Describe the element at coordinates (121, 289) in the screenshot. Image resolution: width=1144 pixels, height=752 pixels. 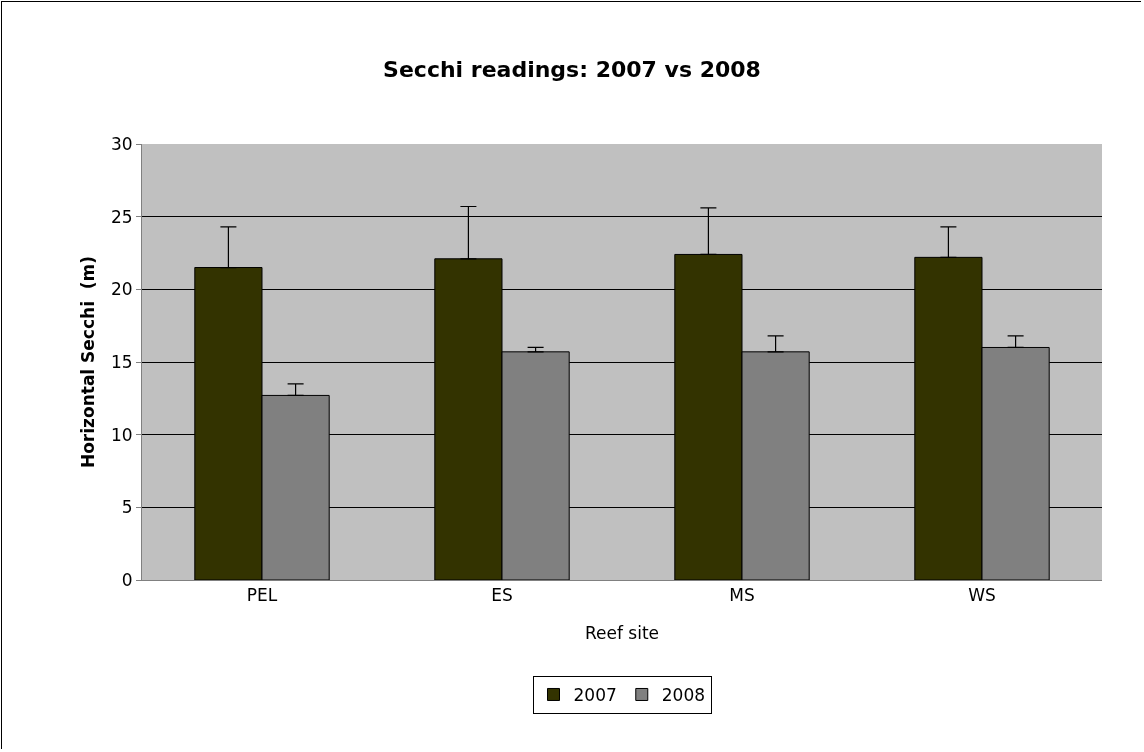
I see `y-tick-label: 20` at that location.